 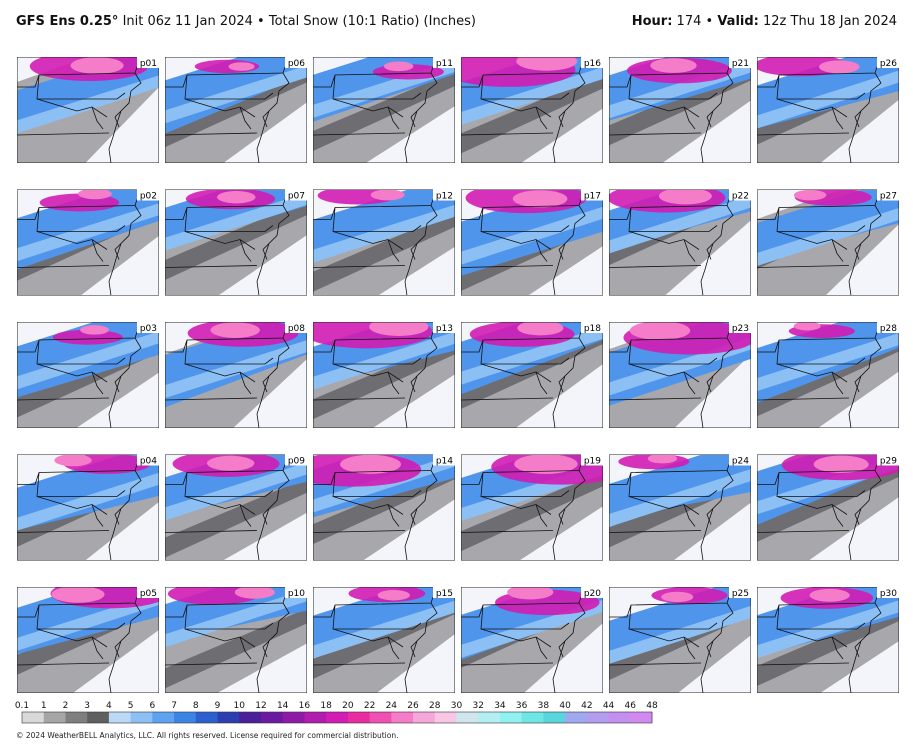 I want to click on map-panel: p27, so click(x=828, y=242).